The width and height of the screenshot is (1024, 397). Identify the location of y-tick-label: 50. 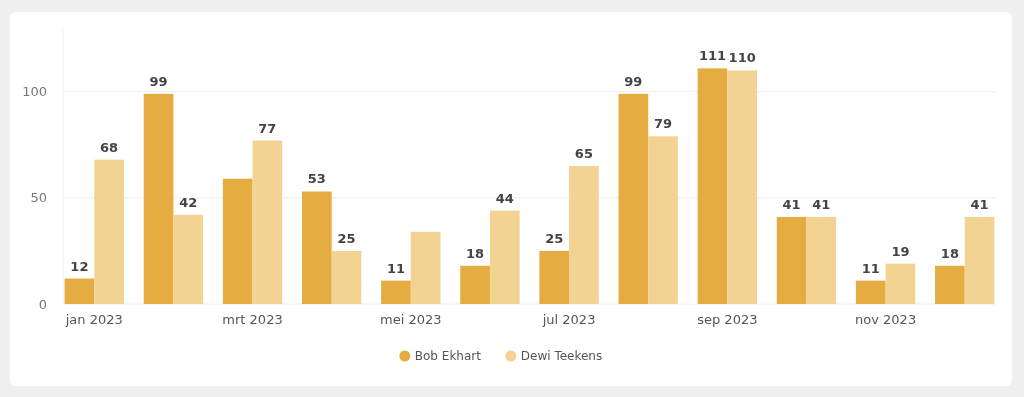
(38, 198).